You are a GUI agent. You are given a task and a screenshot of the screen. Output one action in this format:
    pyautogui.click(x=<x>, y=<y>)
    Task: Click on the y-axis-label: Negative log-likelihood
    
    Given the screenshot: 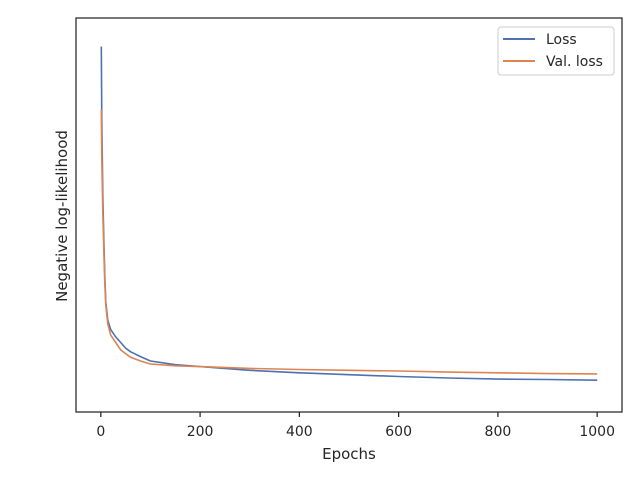 What is the action you would take?
    pyautogui.click(x=62, y=216)
    